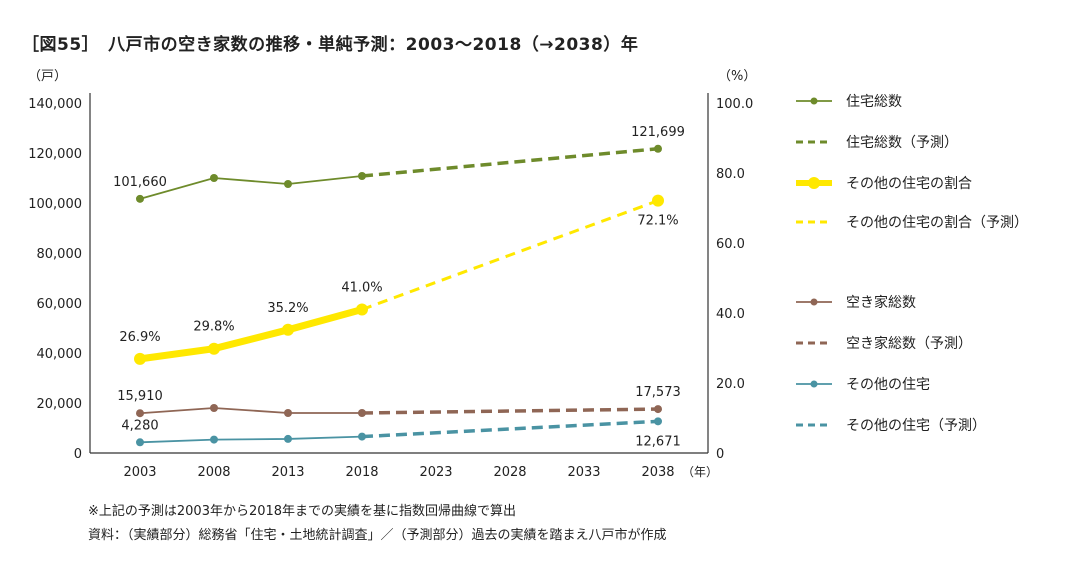  Describe the element at coordinates (287, 308) in the screenshot. I see `data-label-ratio: 35.2%` at that location.